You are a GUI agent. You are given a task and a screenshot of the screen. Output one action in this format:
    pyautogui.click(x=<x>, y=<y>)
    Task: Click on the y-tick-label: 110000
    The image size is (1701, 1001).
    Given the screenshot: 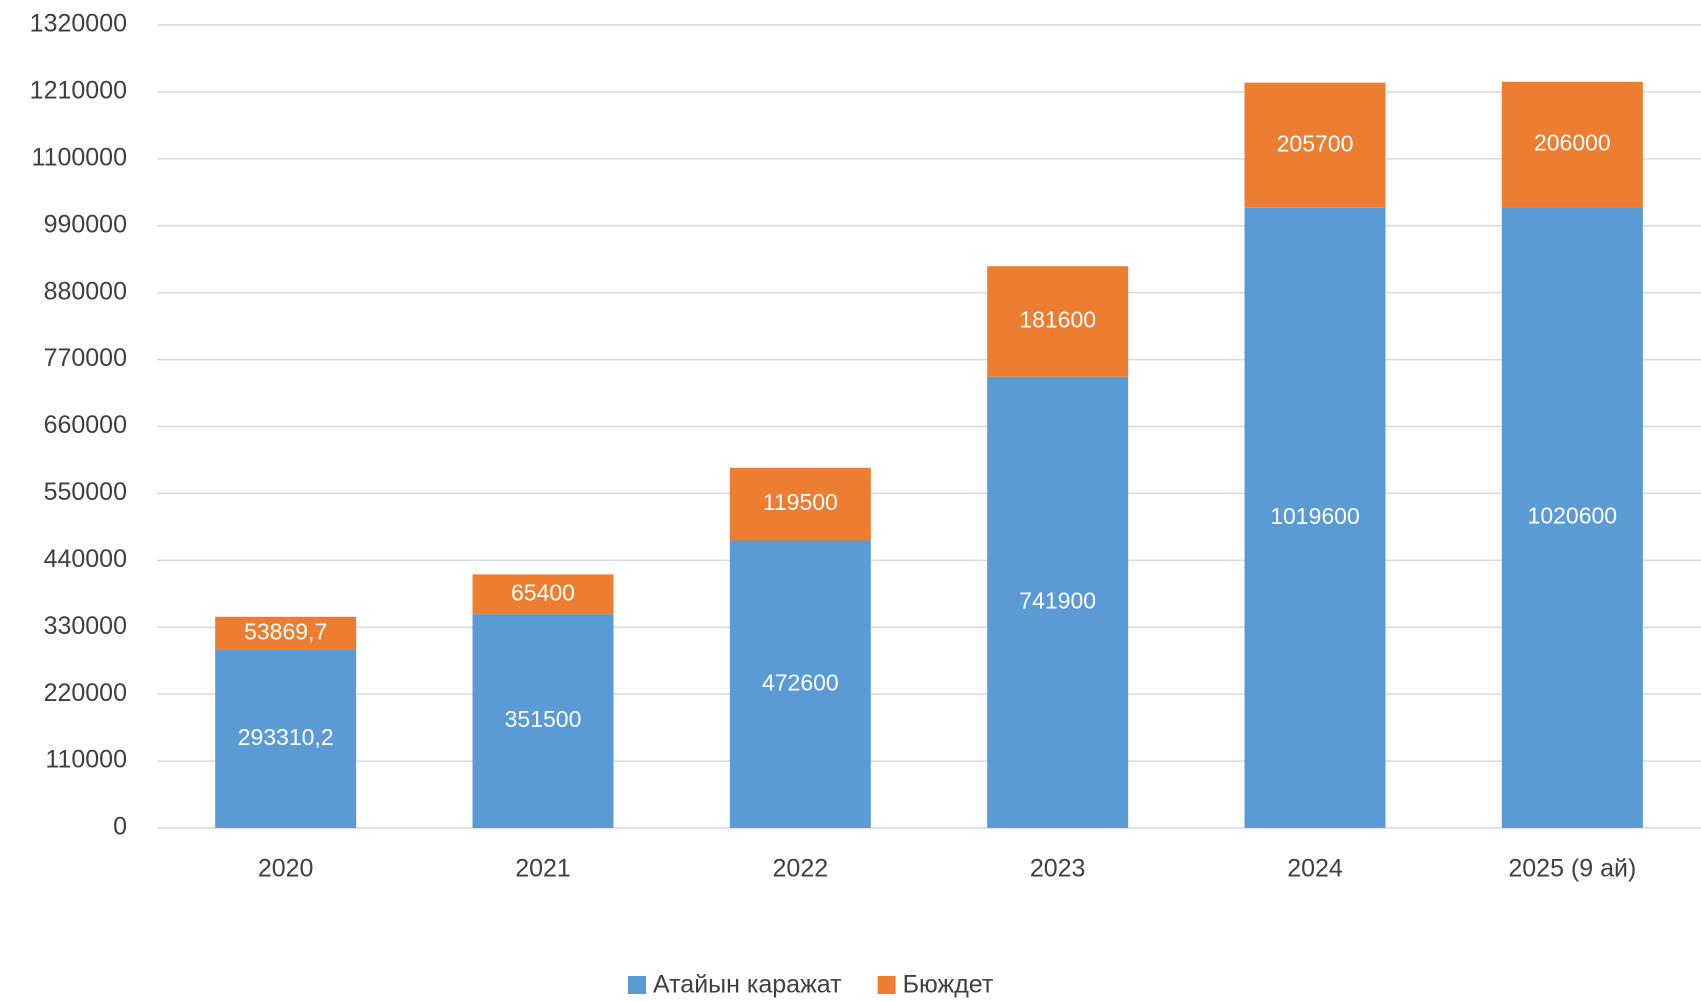 What is the action you would take?
    pyautogui.click(x=86, y=760)
    